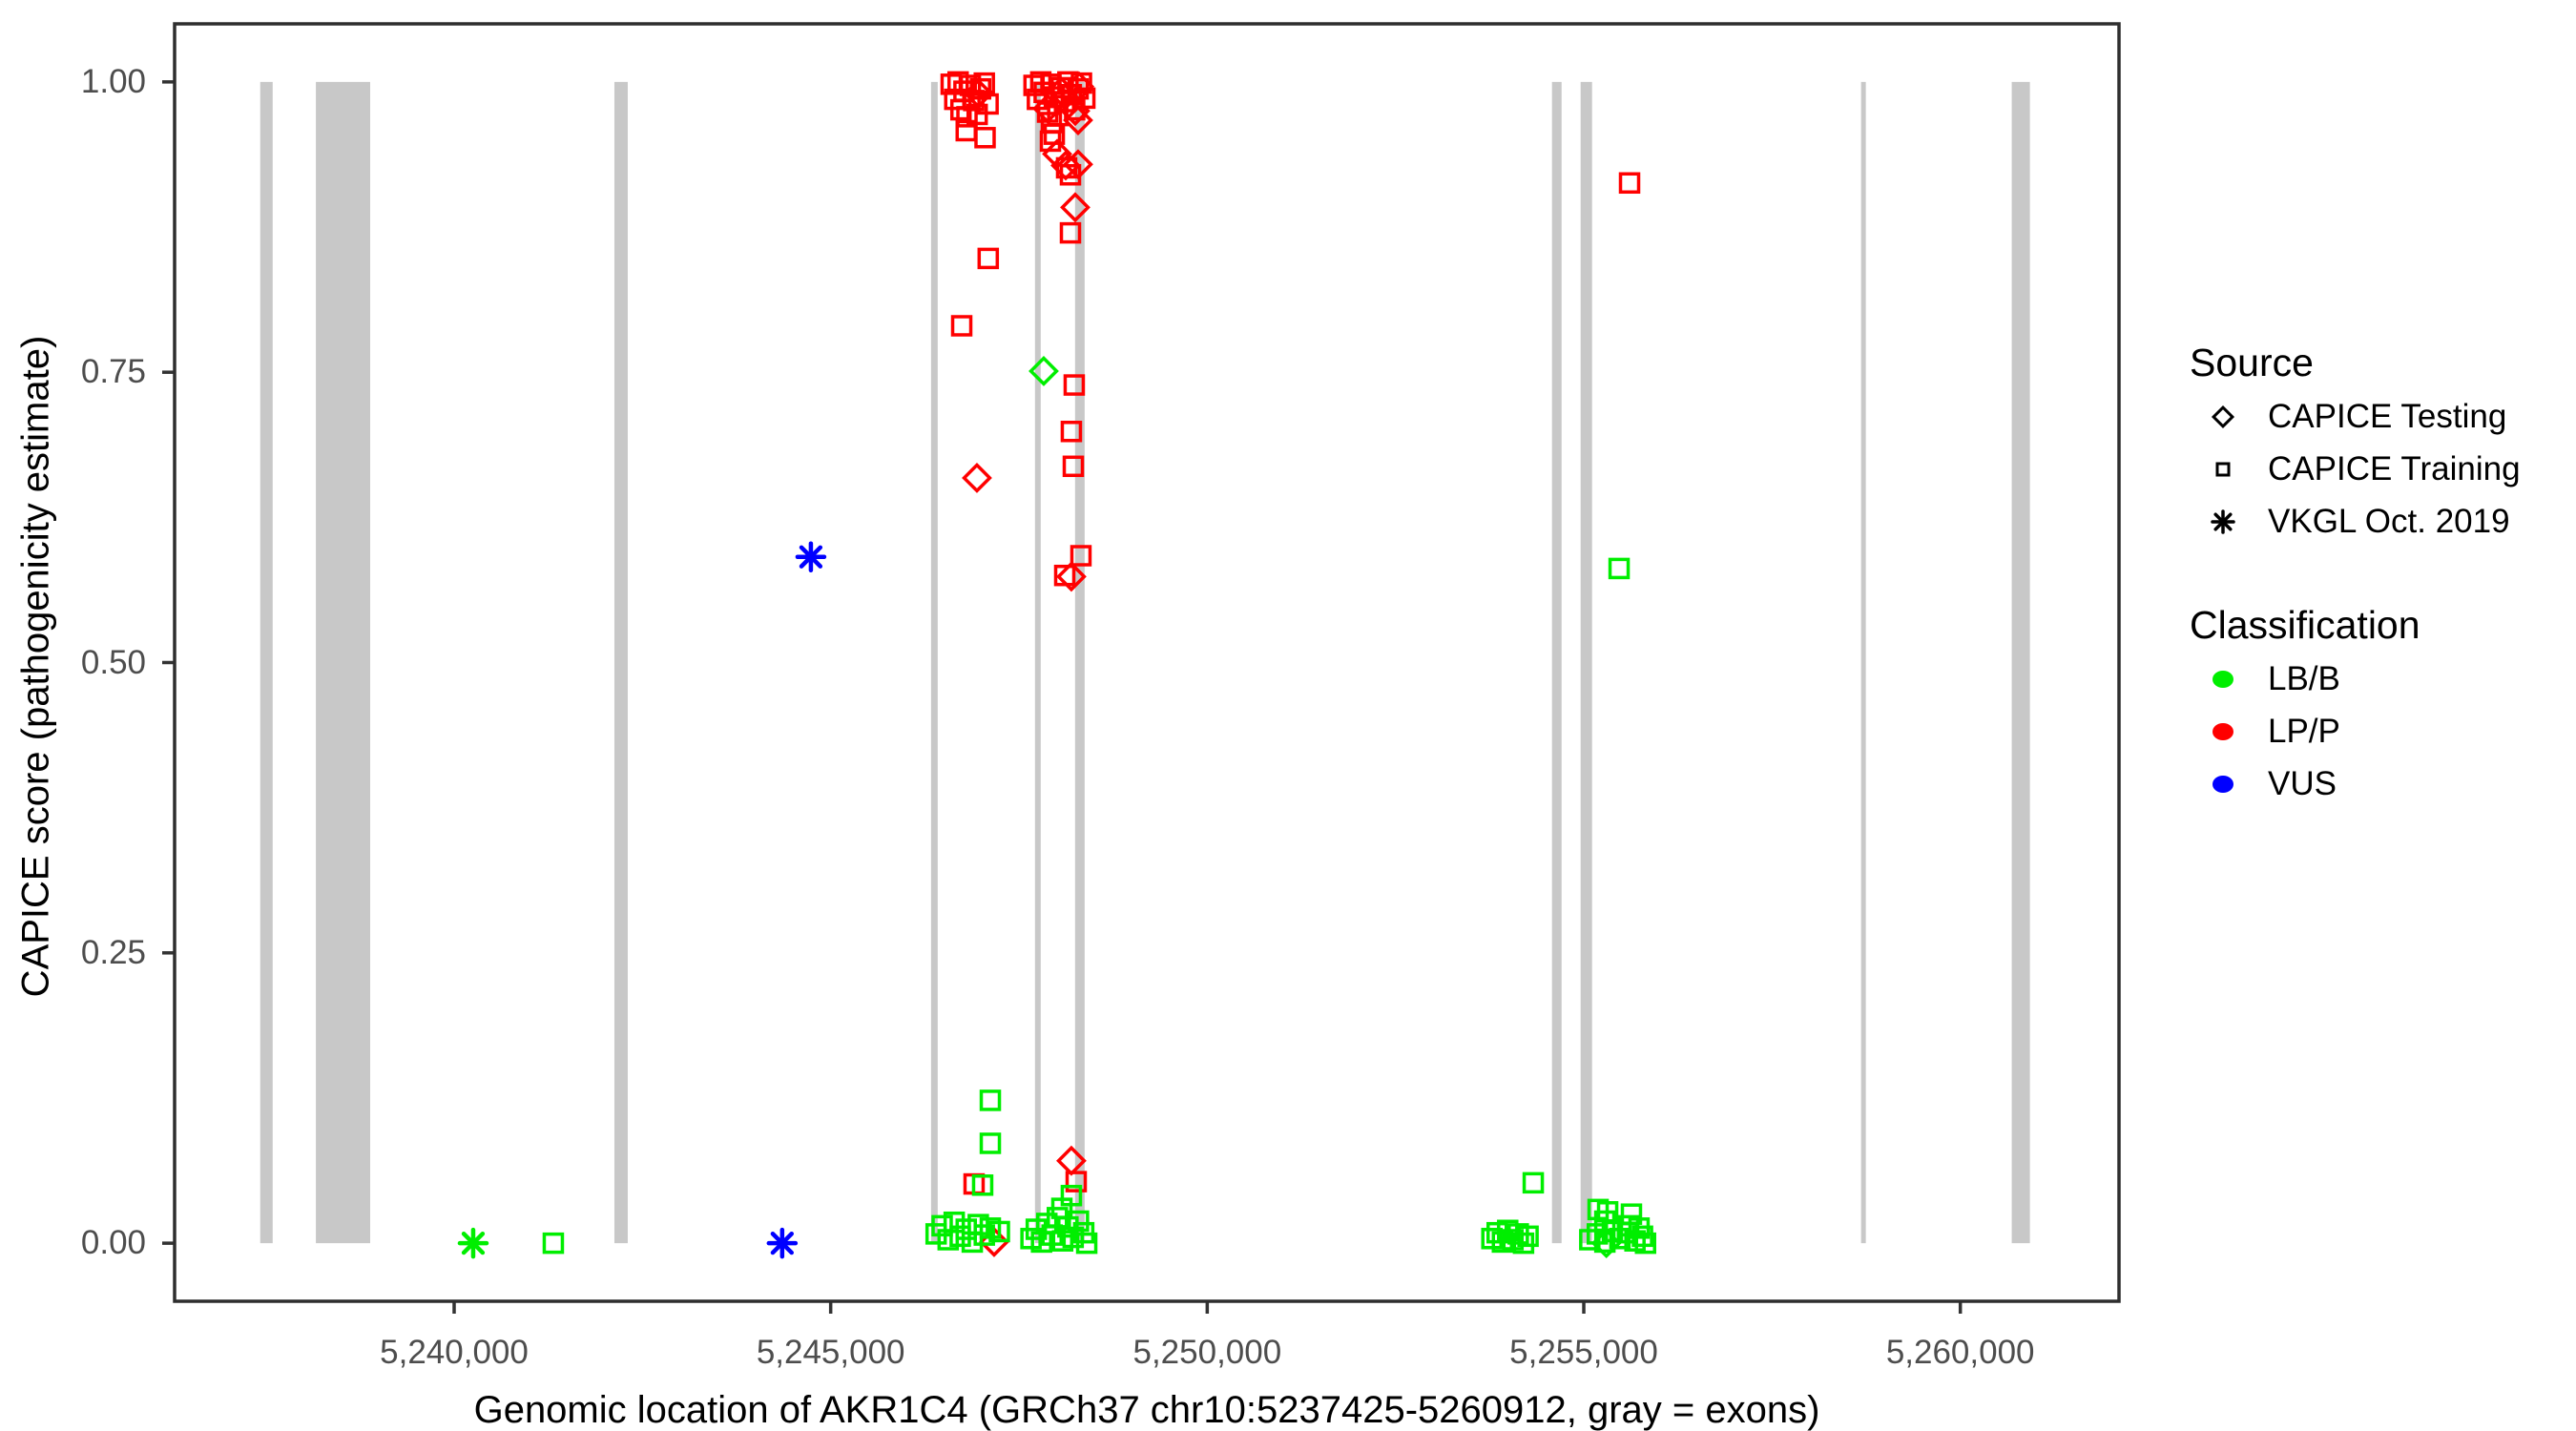  I want to click on legend-item-lp-p: LP/P, so click(2380, 731).